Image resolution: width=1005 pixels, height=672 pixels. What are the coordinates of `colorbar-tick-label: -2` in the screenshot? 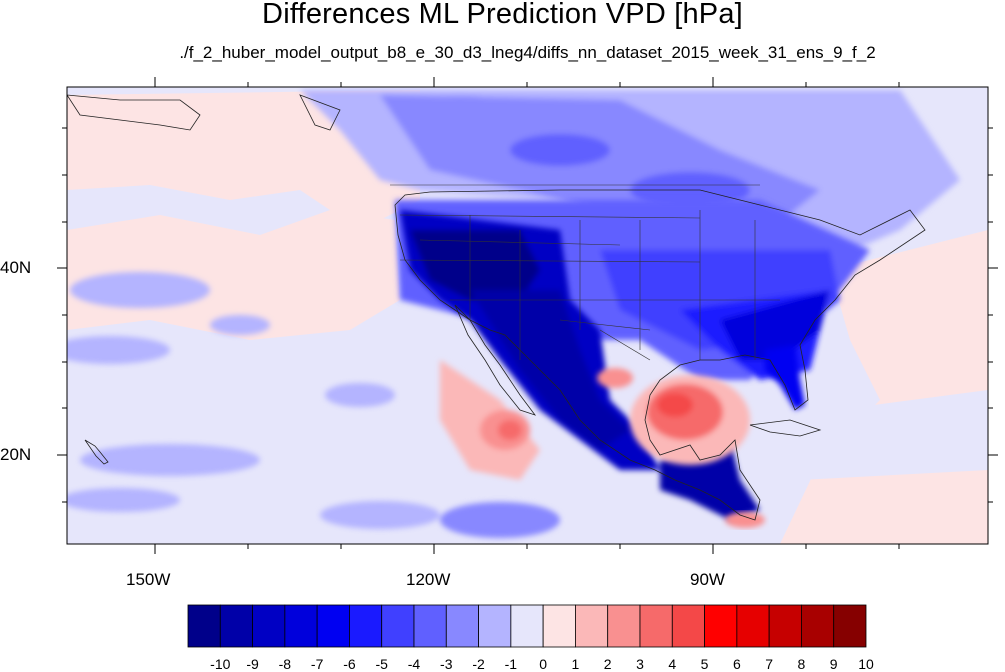 It's located at (478, 664).